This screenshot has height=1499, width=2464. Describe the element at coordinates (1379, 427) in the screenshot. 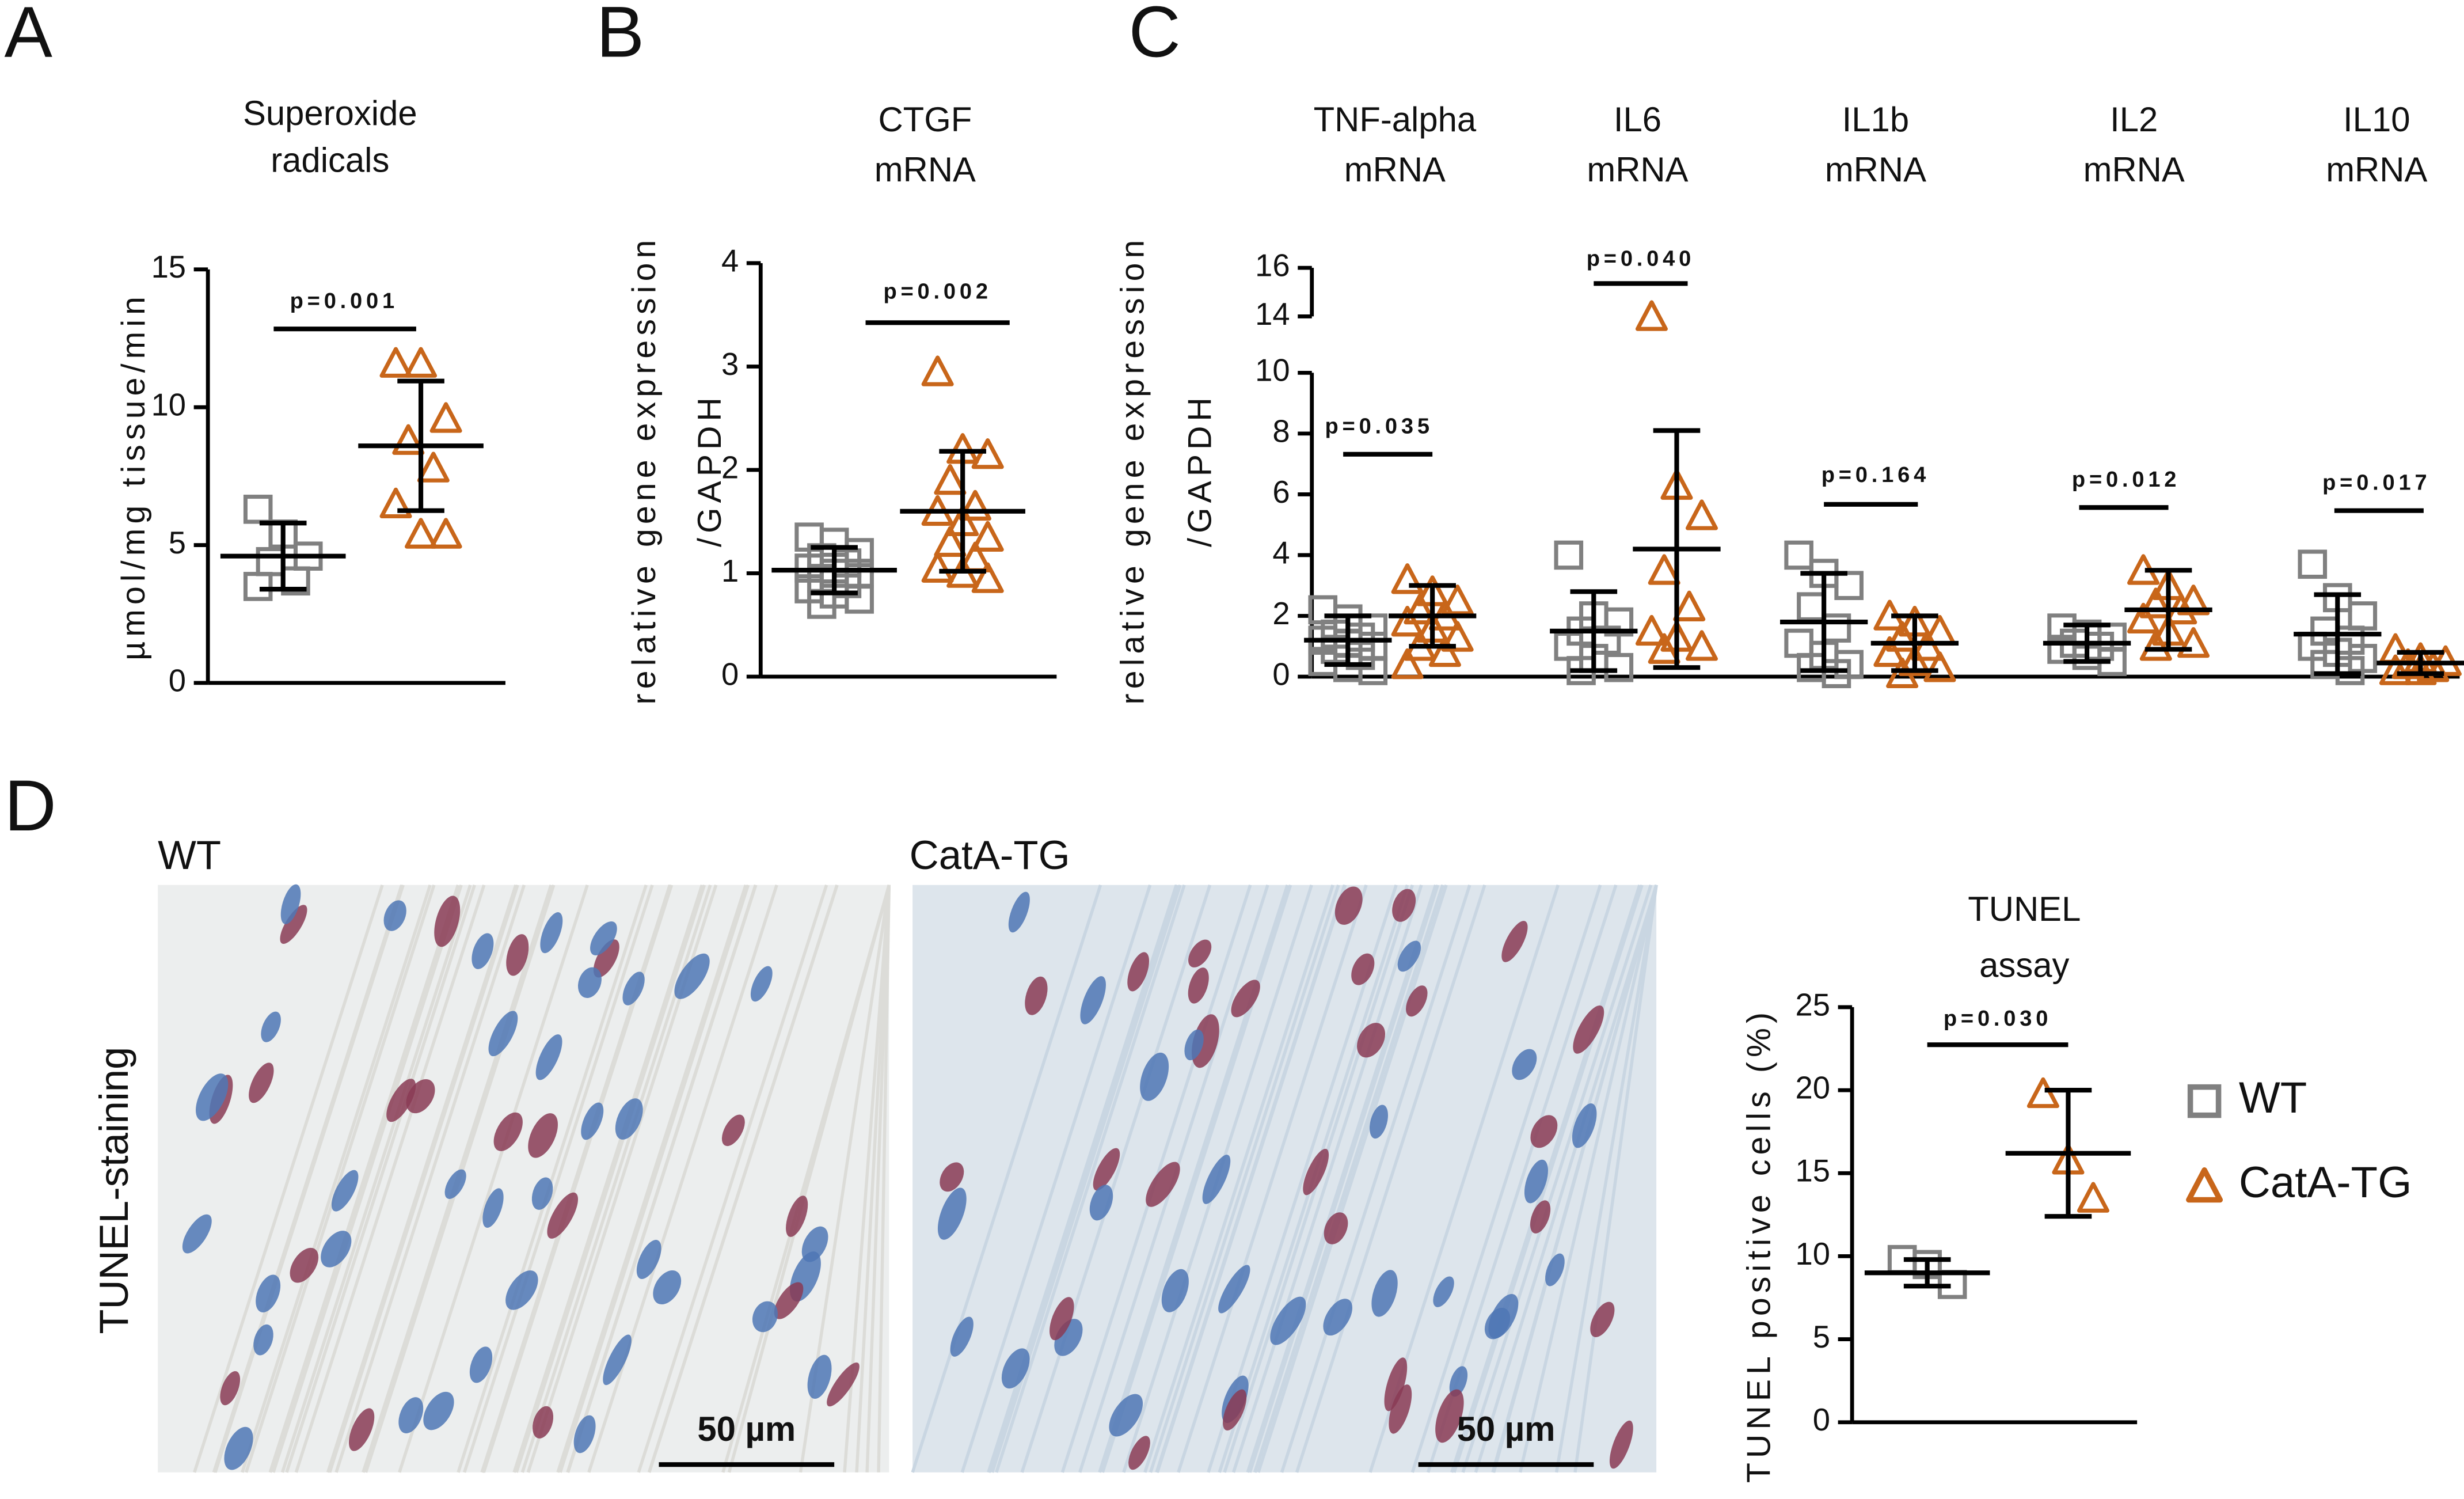

I see `p-value: p=0.035` at that location.